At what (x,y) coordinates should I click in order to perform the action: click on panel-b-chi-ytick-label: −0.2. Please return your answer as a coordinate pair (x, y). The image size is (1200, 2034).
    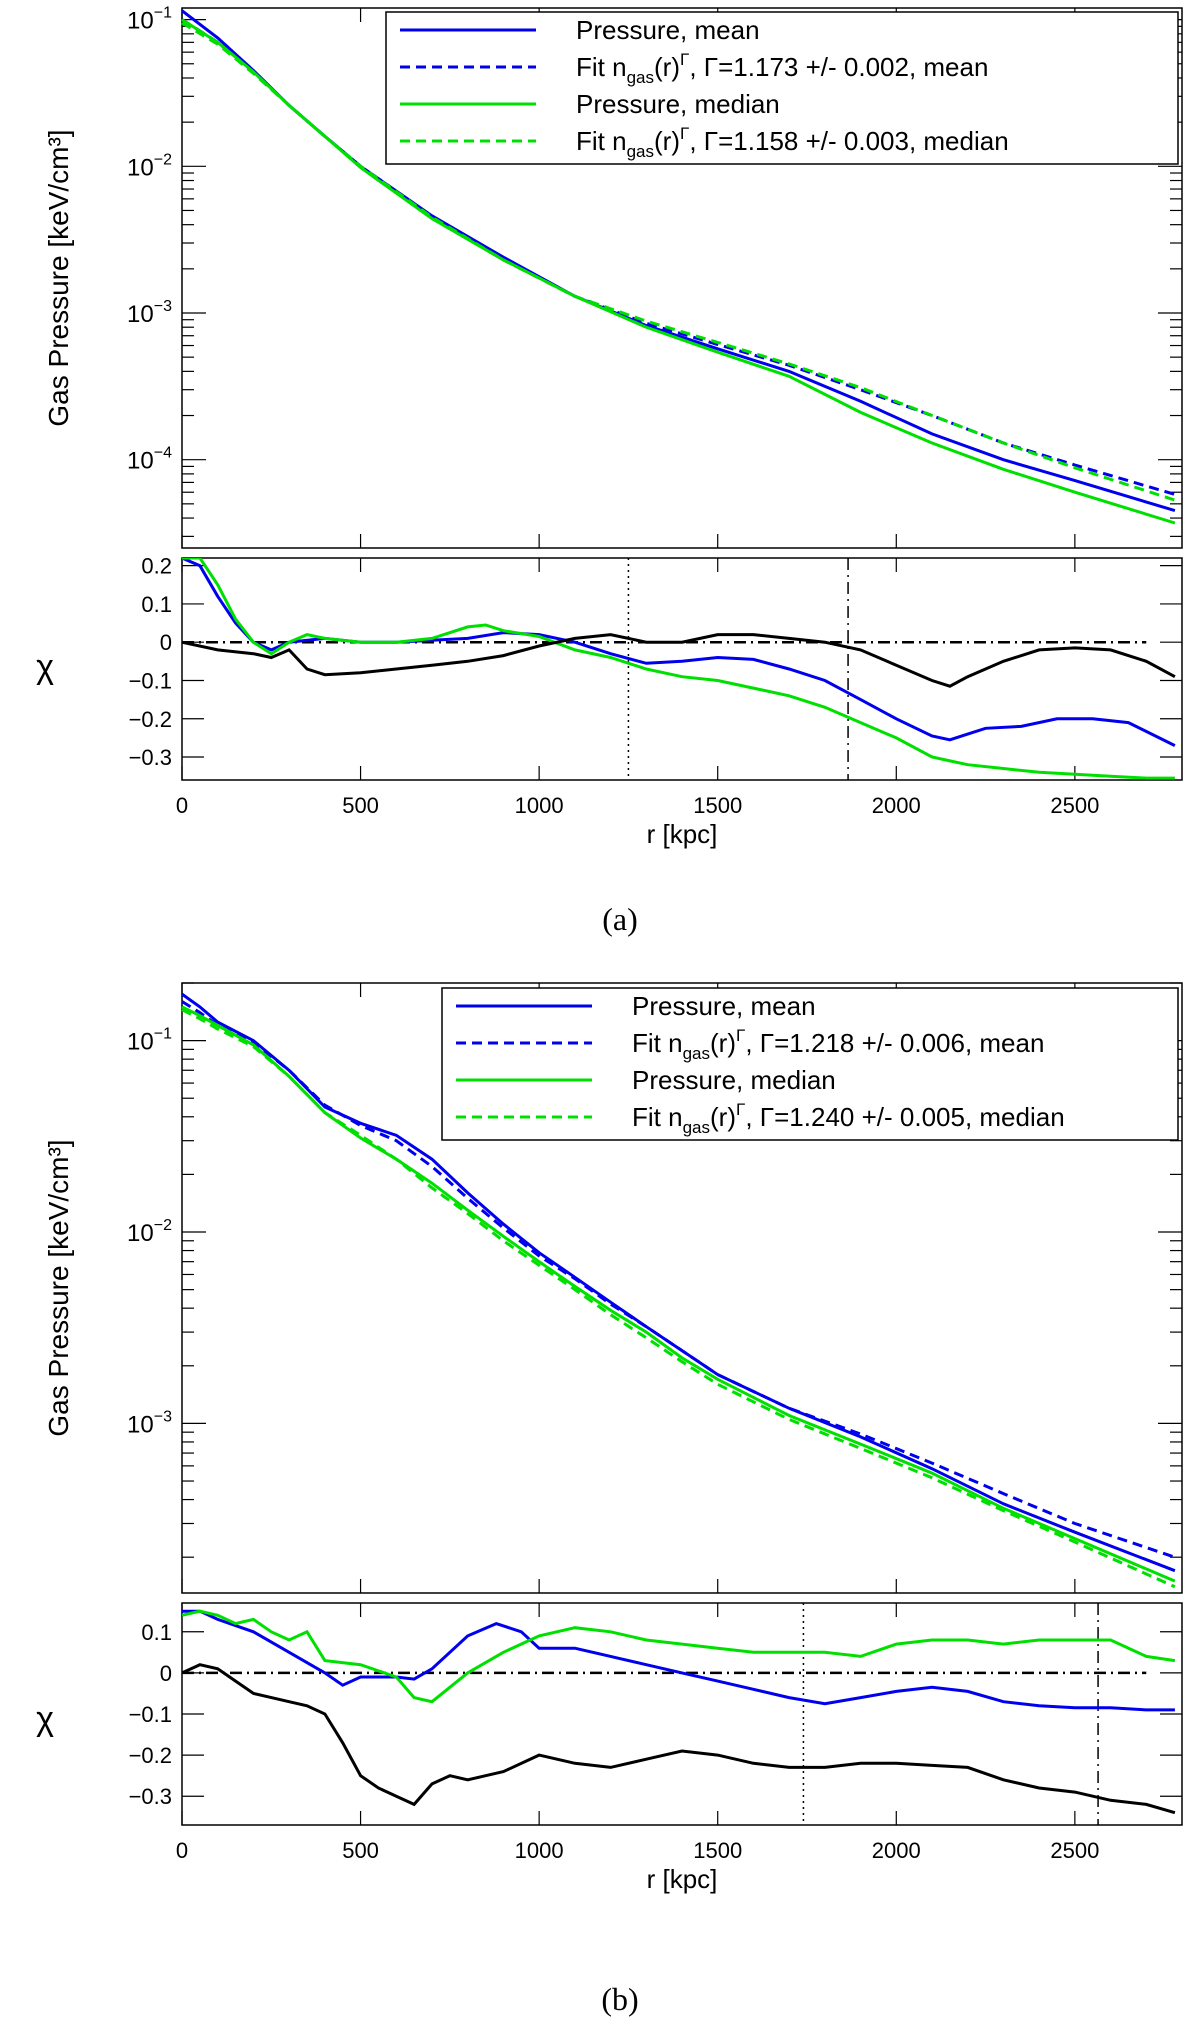
    Looking at the image, I should click on (150, 1755).